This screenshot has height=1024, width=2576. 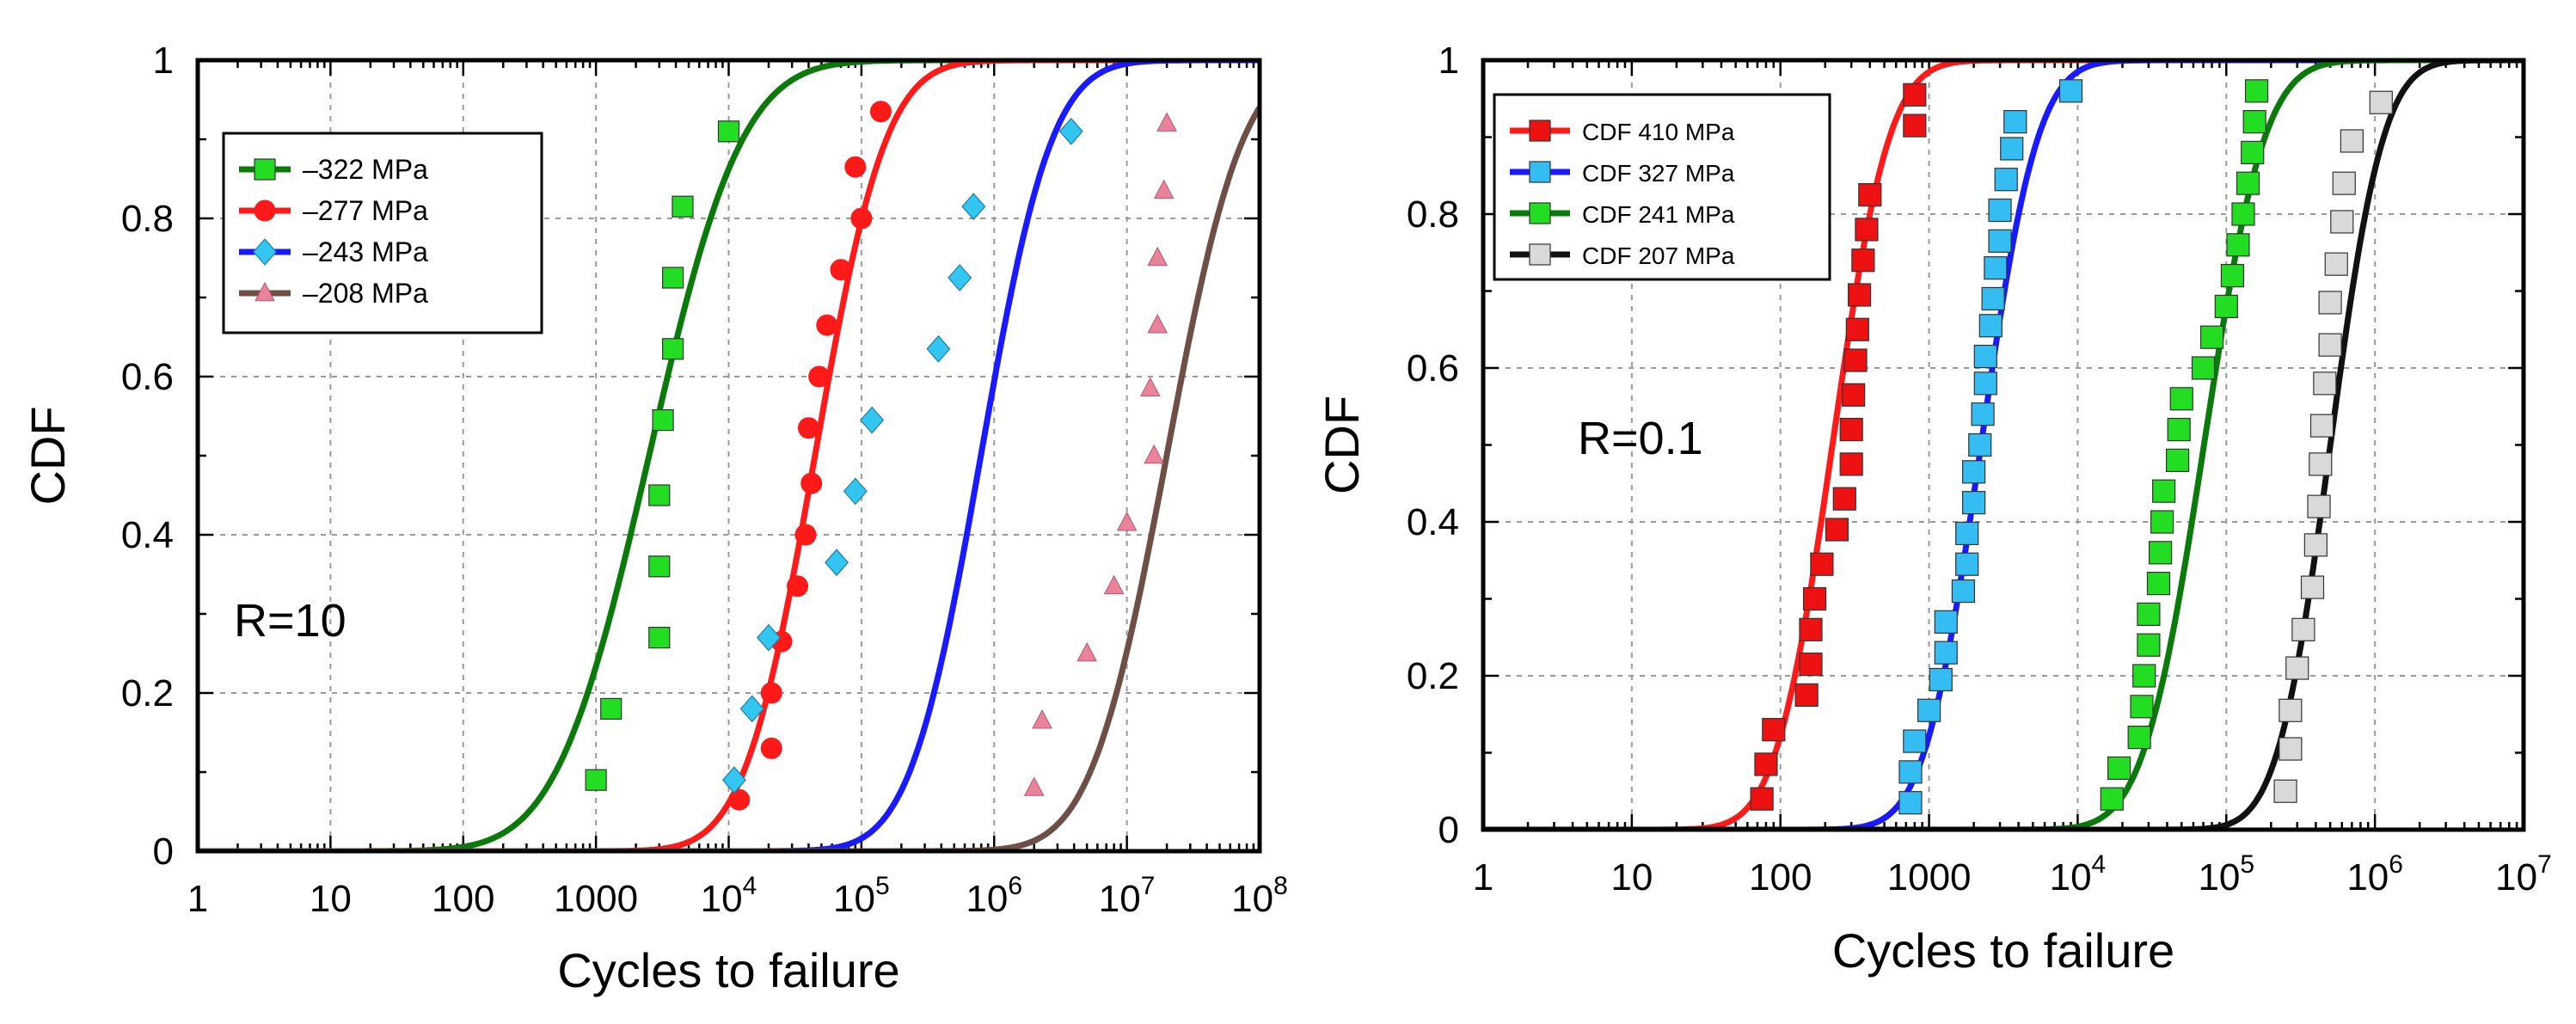 I want to click on condition-annotation: R=0.1, so click(x=1641, y=438).